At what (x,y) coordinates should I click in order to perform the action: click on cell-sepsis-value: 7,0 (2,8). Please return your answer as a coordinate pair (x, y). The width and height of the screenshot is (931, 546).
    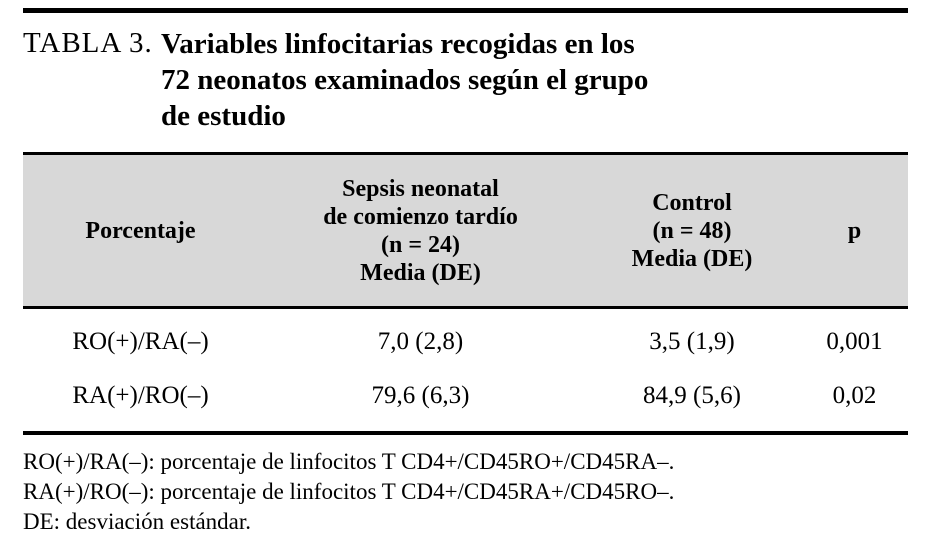
    Looking at the image, I should click on (420, 341).